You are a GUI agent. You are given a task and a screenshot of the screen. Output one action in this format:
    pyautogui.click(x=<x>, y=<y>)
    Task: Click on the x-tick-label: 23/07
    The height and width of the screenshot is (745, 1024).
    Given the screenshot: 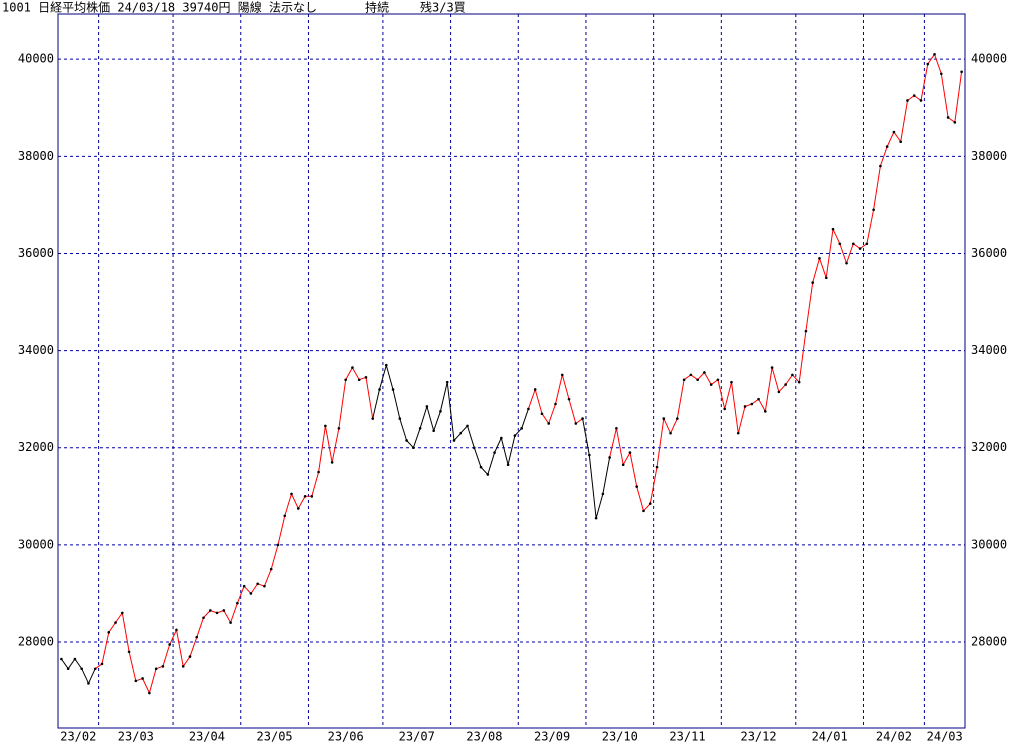 What is the action you would take?
    pyautogui.click(x=417, y=737)
    